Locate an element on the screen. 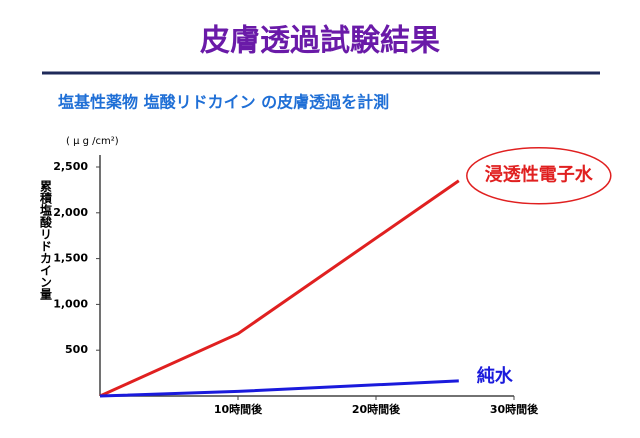 The height and width of the screenshot is (438, 640). x-tick-label: 20時間後 is located at coordinates (376, 409).